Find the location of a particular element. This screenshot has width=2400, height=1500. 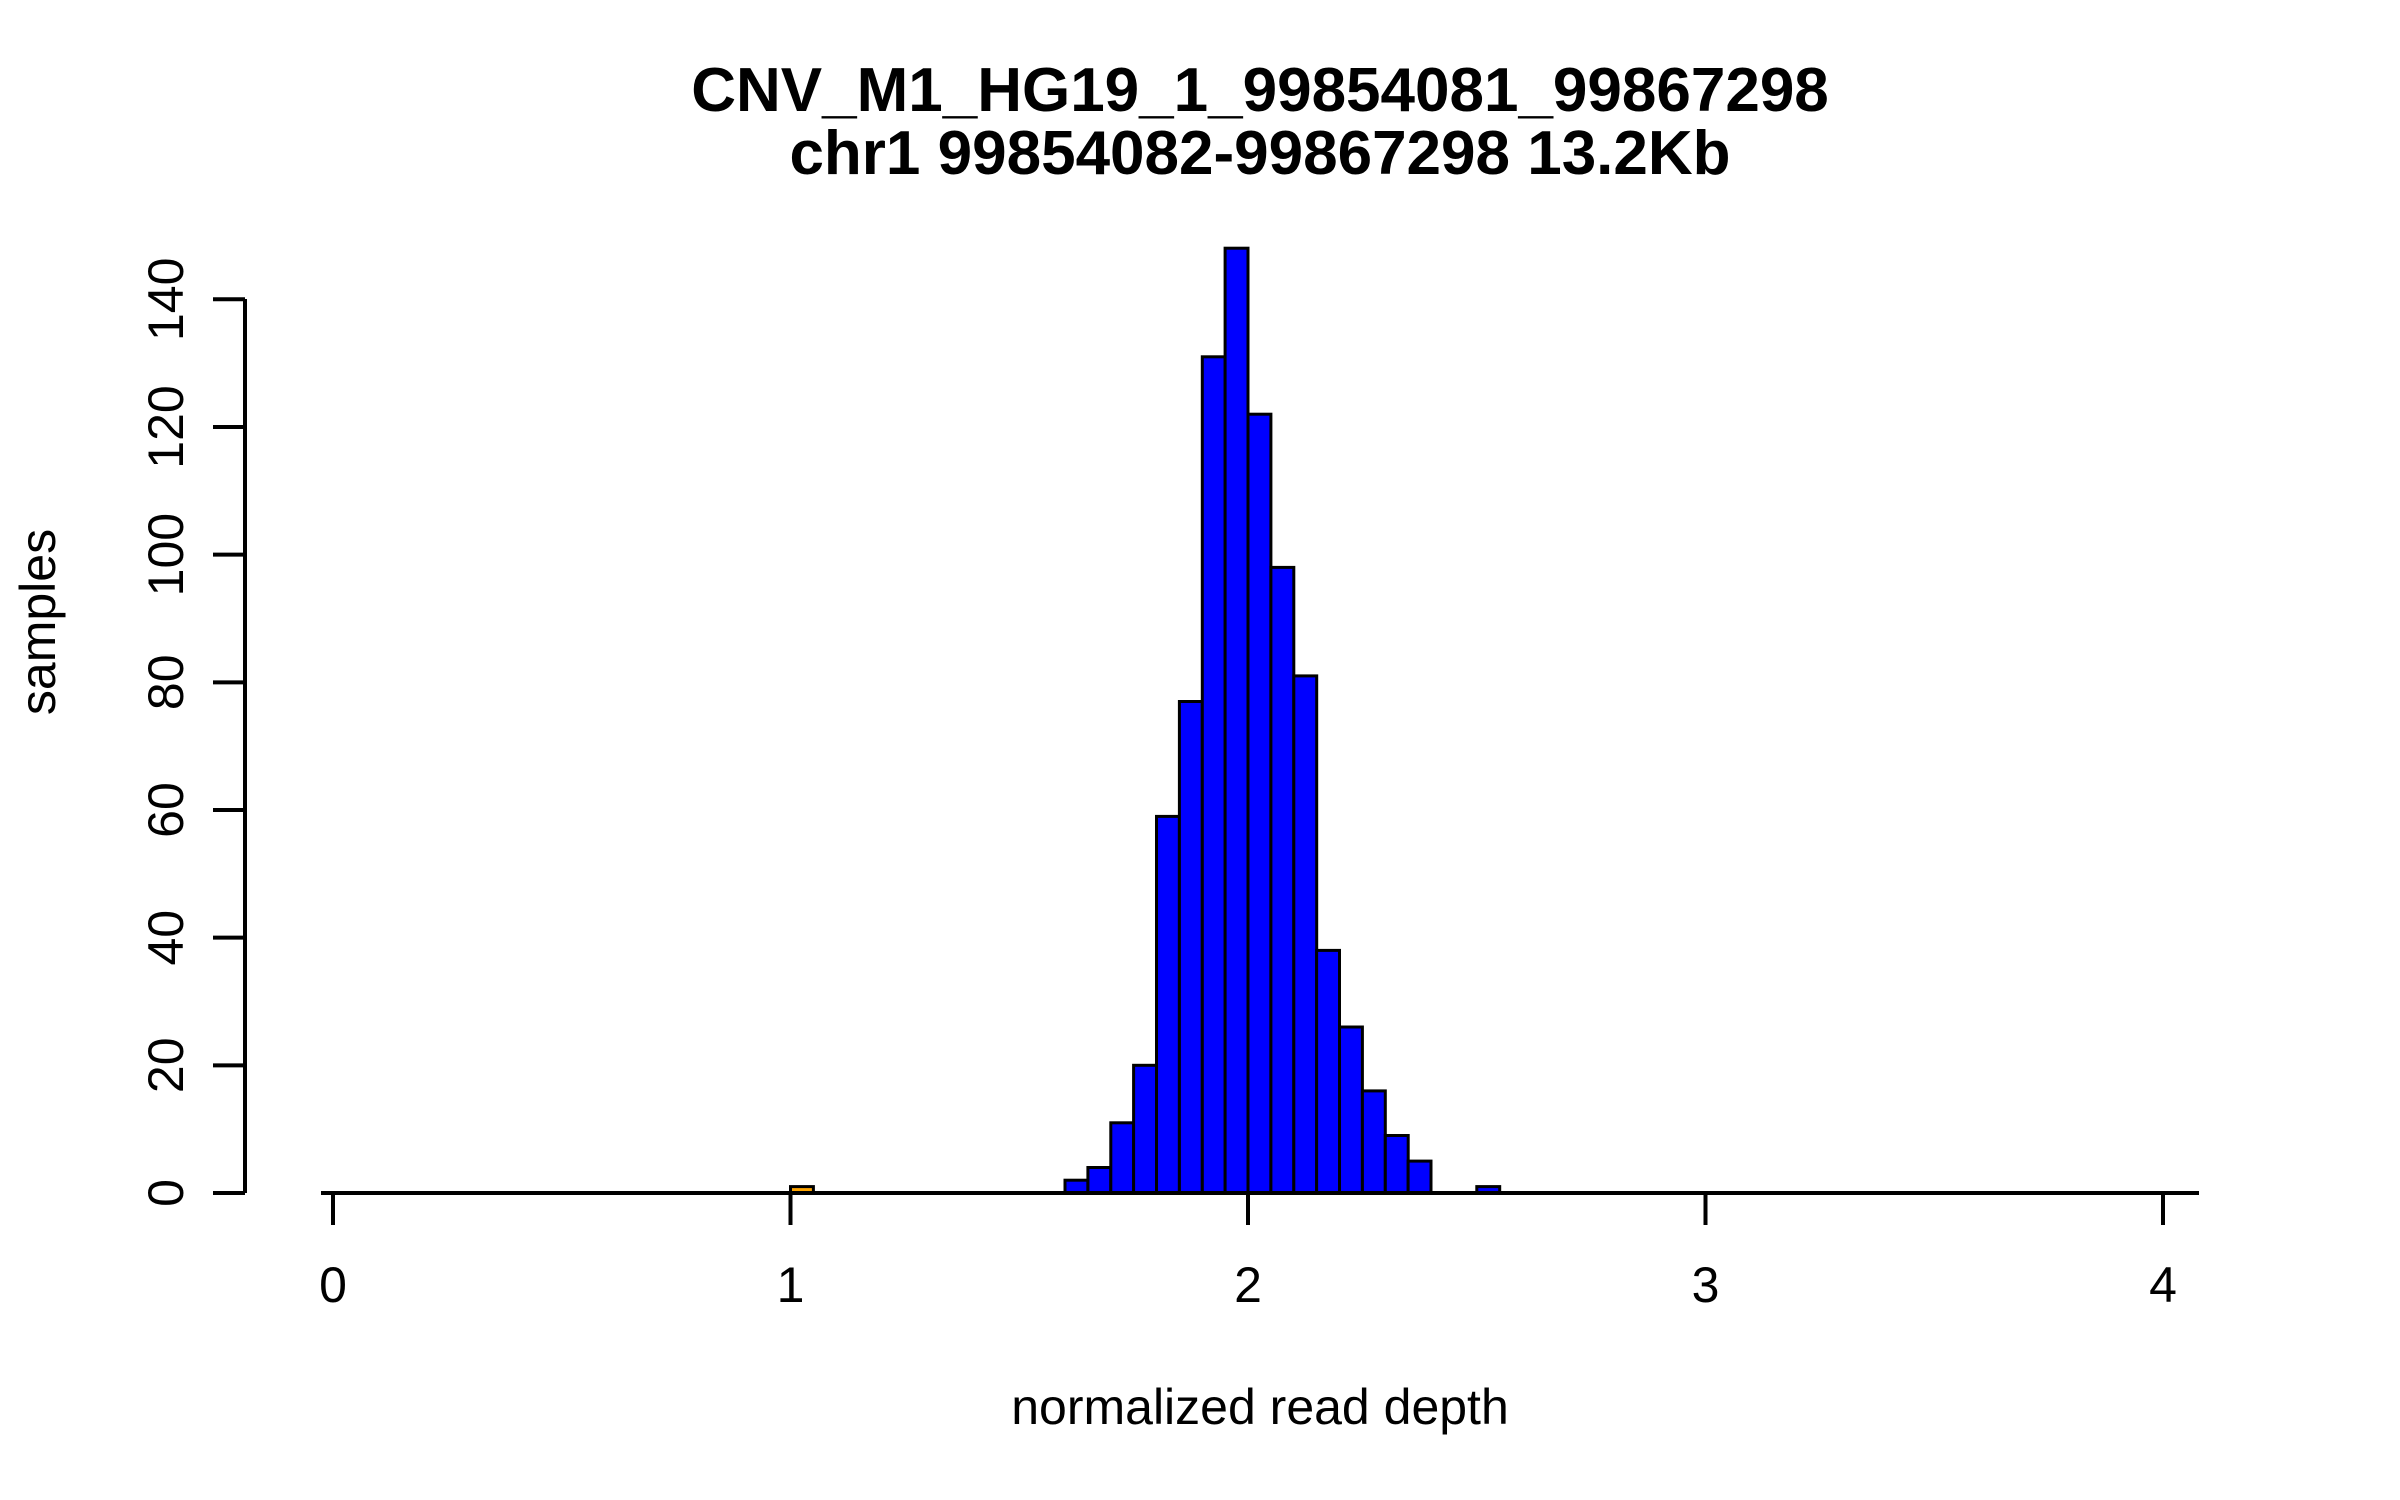

chart-title: CNV_M1_HG19_1_99854081_99867298 is located at coordinates (1260, 90).